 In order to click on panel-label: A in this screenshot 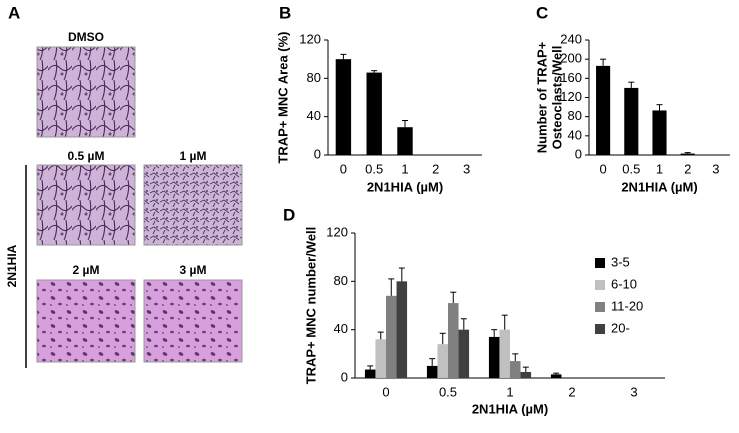, I will do `click(14, 12)`.